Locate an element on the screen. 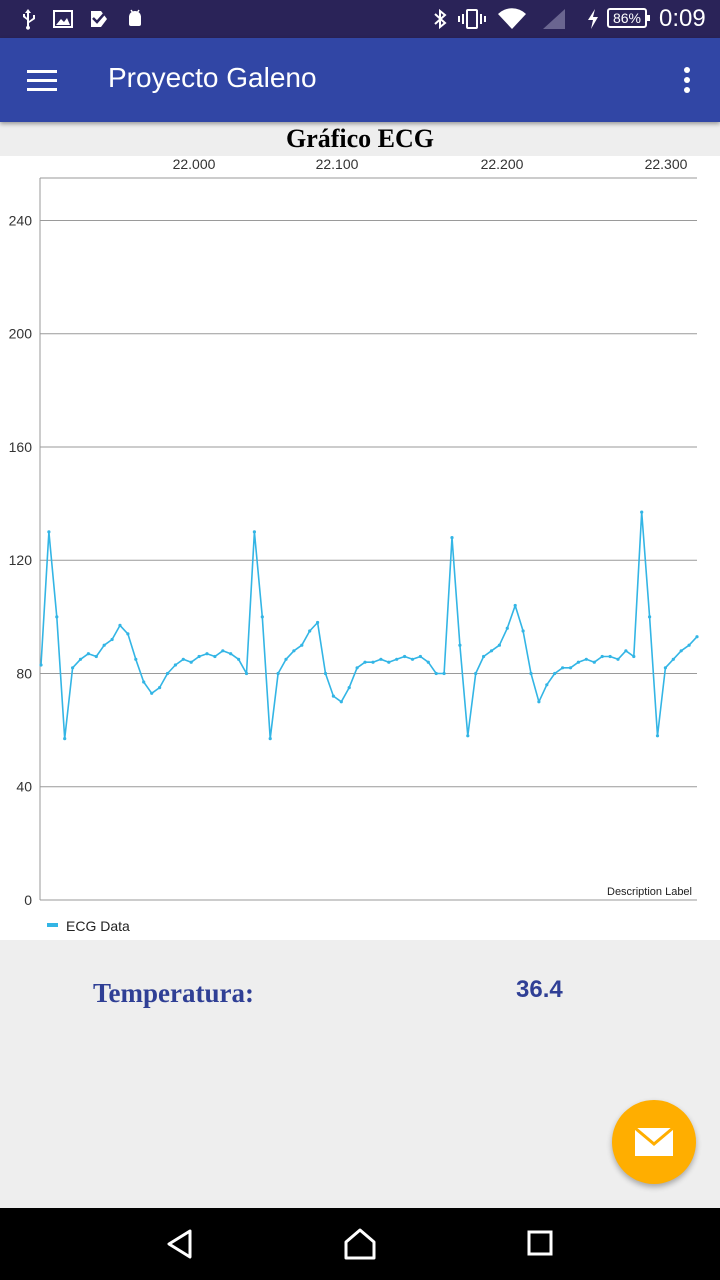  back-icon is located at coordinates (180, 1244).